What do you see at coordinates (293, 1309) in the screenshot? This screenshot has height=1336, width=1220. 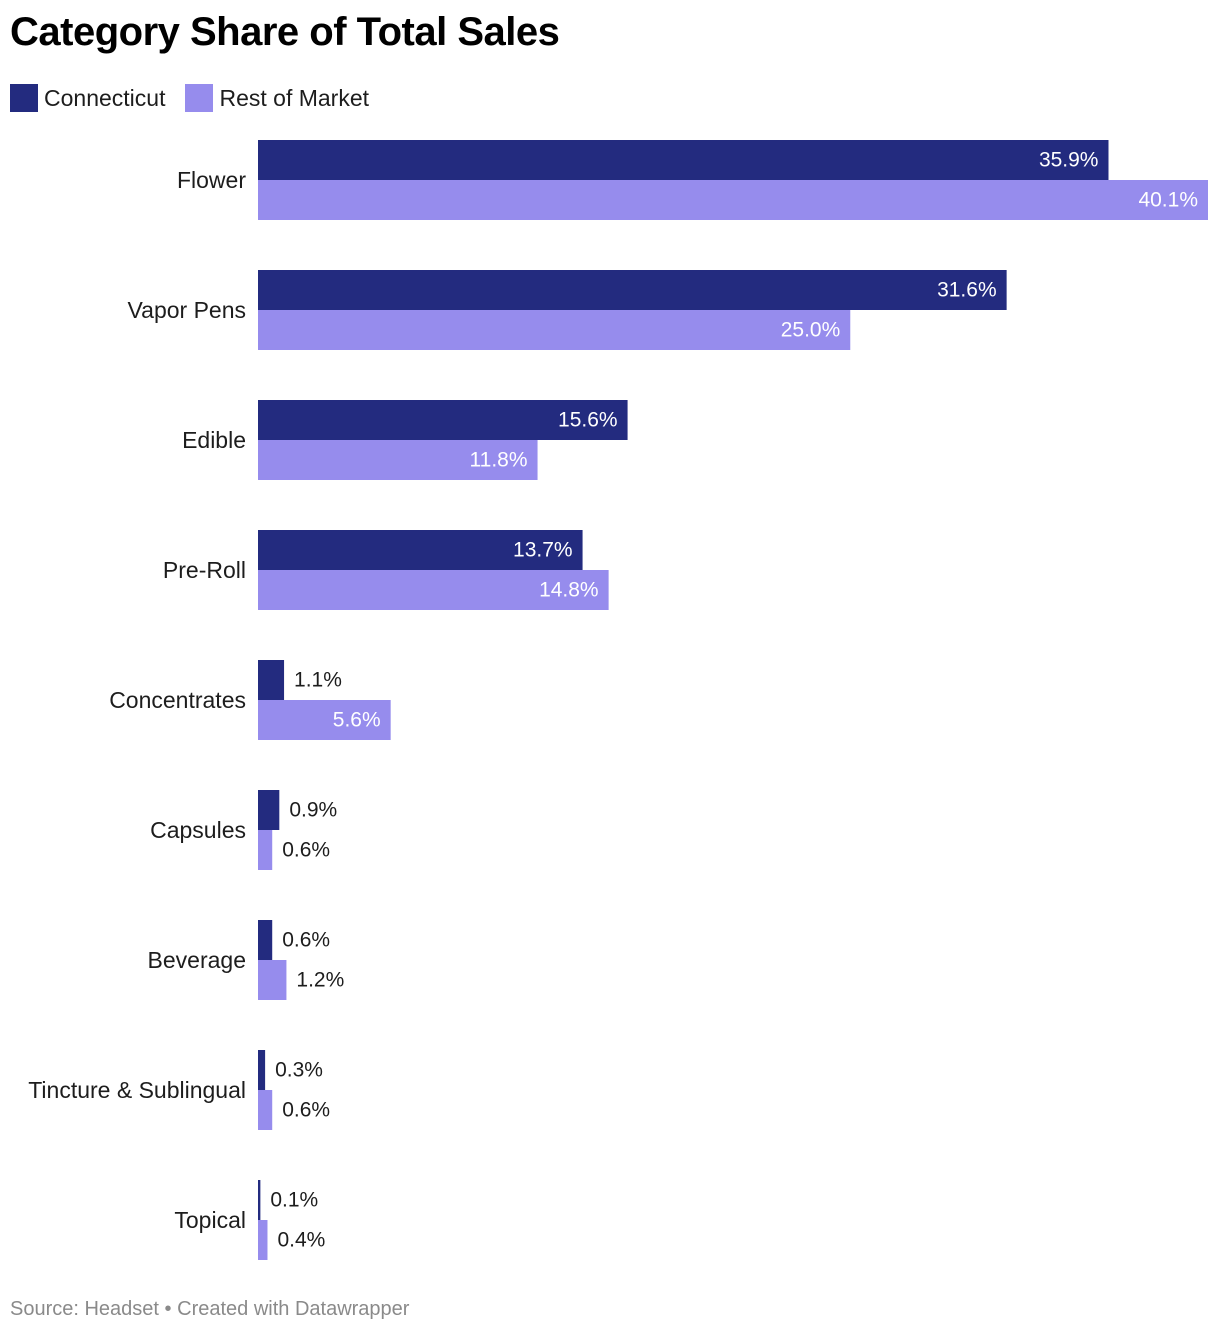 I see `credit-note: Created with Datawrapper` at bounding box center [293, 1309].